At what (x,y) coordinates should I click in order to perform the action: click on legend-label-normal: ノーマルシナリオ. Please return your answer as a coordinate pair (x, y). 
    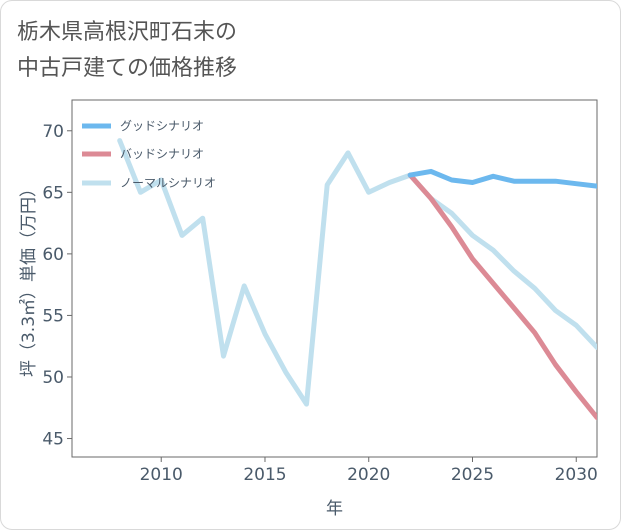
    Looking at the image, I should click on (168, 183).